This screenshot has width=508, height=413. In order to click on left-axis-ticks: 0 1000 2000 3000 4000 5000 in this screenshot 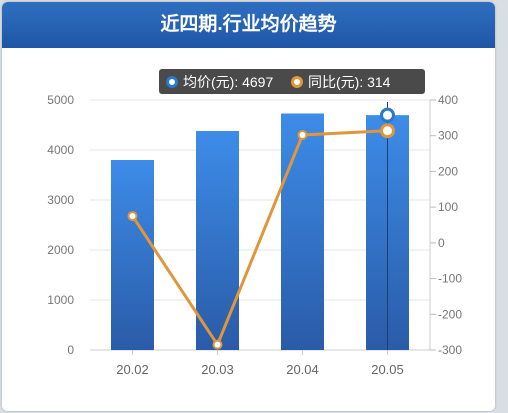, I will do `click(60, 225)`.